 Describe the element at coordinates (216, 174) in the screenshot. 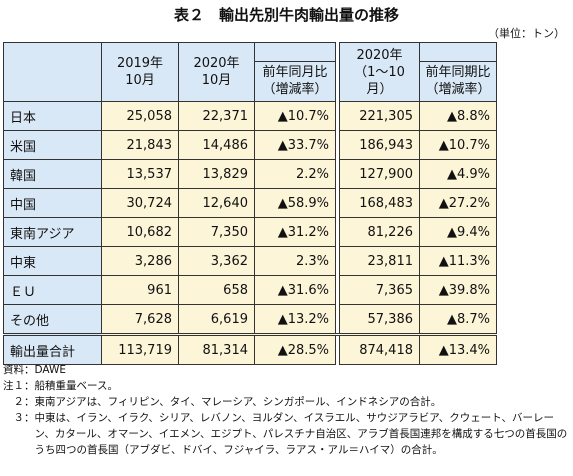

I see `cell: 13,829` at that location.